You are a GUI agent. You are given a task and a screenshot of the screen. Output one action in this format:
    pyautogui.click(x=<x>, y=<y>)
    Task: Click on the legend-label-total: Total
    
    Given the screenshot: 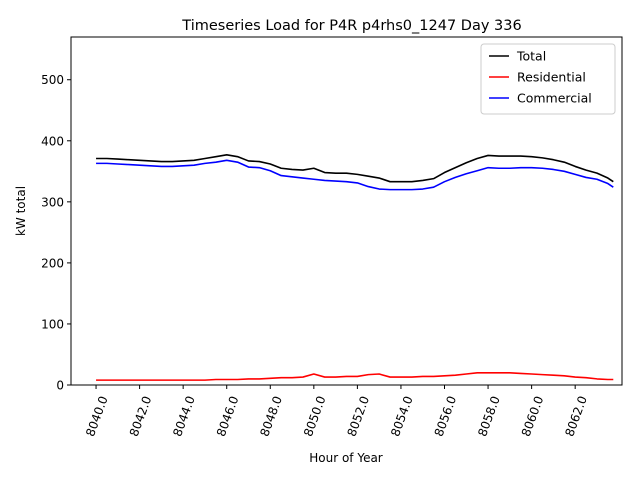 What is the action you would take?
    pyautogui.click(x=531, y=56)
    